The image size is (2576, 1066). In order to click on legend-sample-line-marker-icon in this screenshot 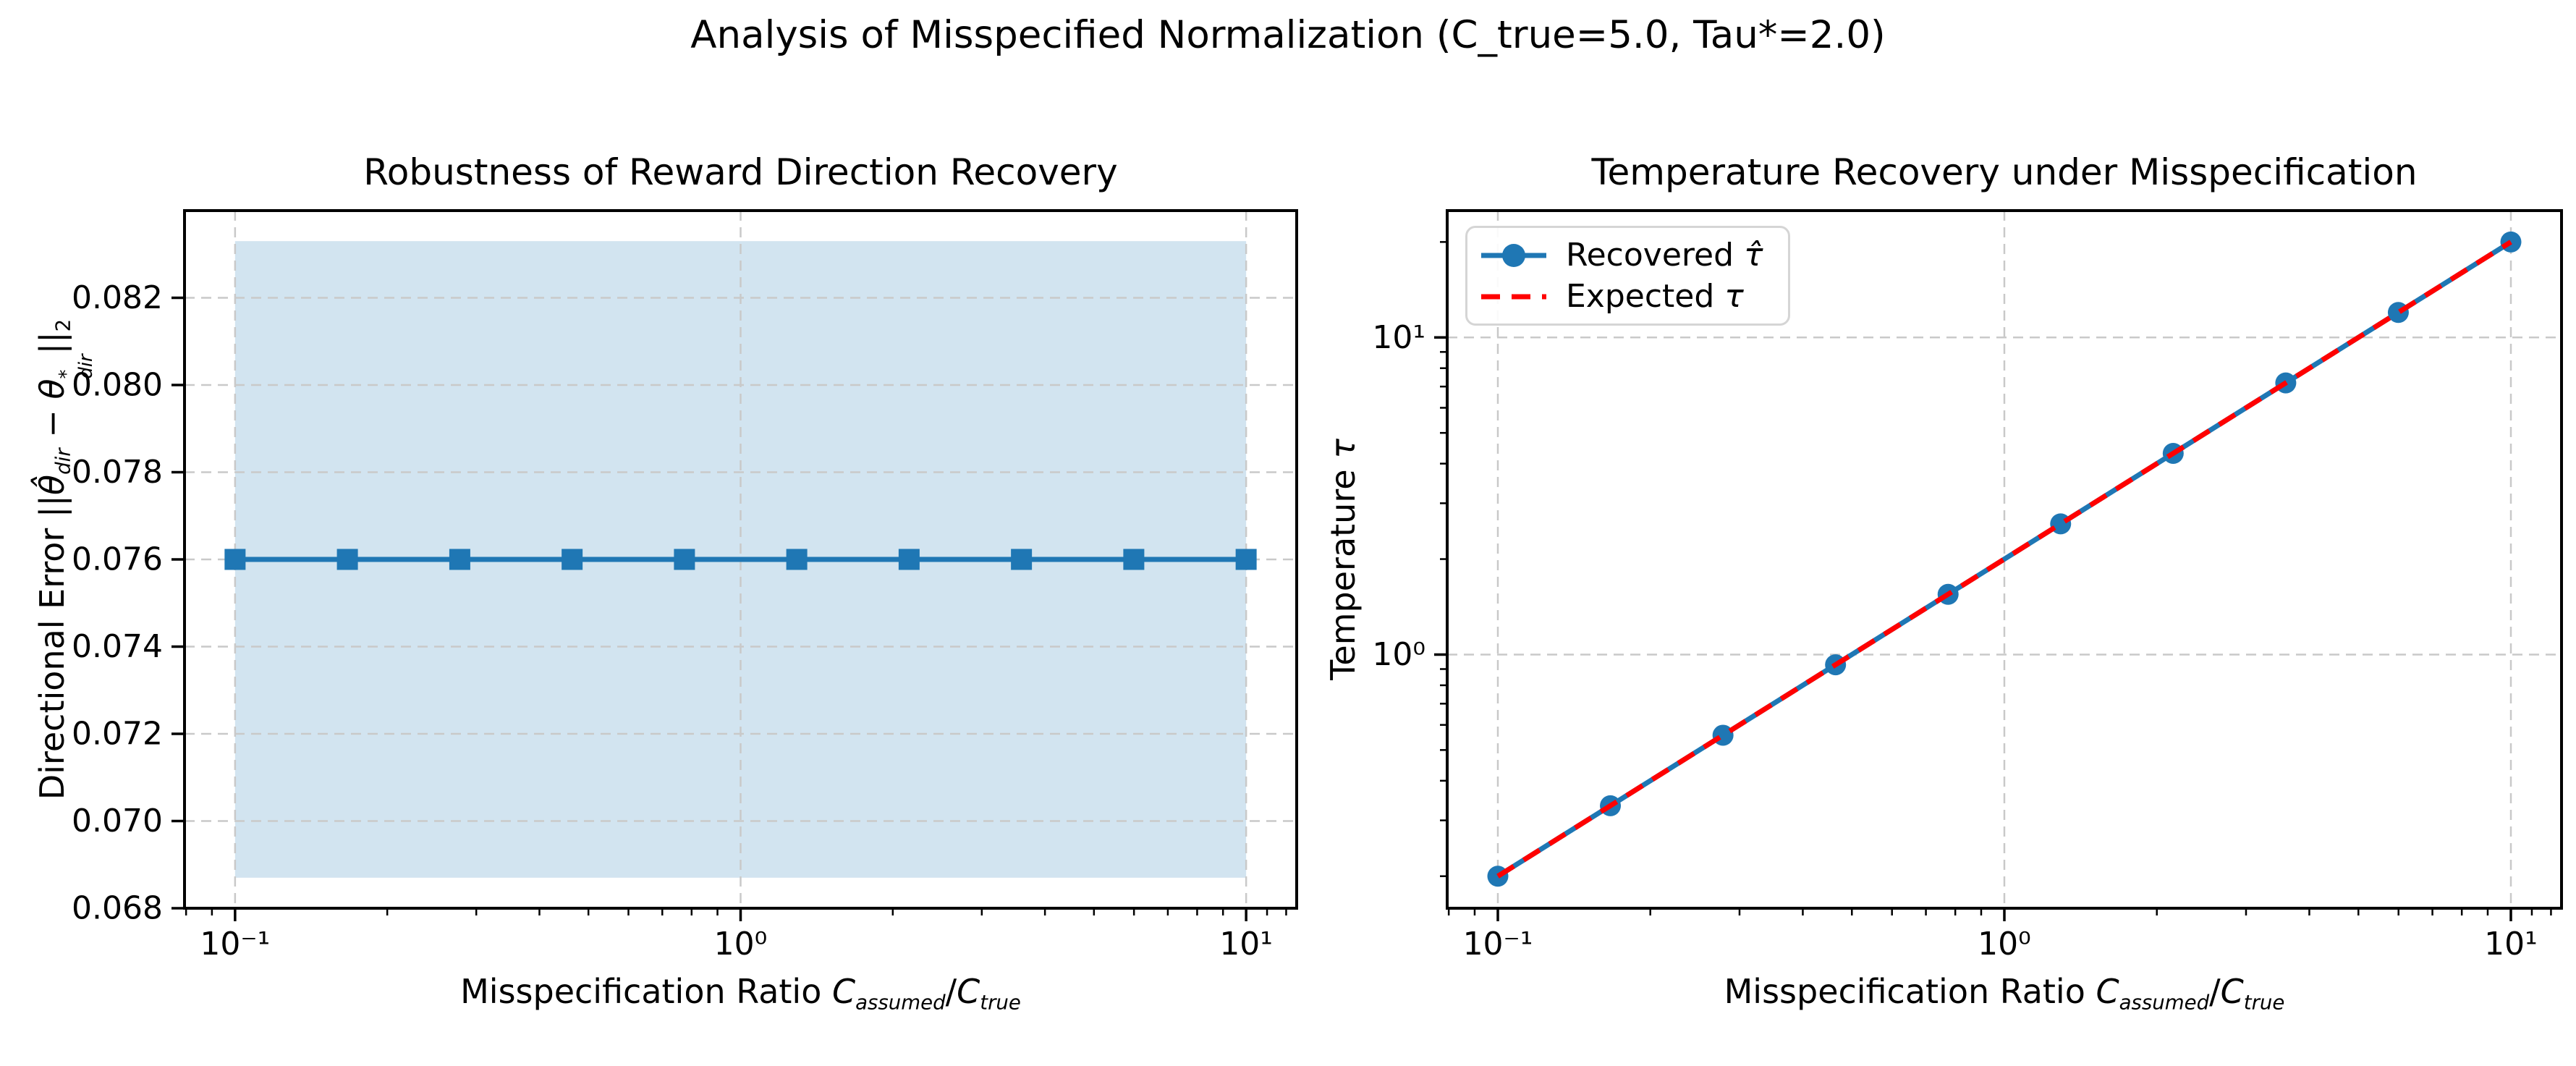, I will do `click(1513, 255)`.